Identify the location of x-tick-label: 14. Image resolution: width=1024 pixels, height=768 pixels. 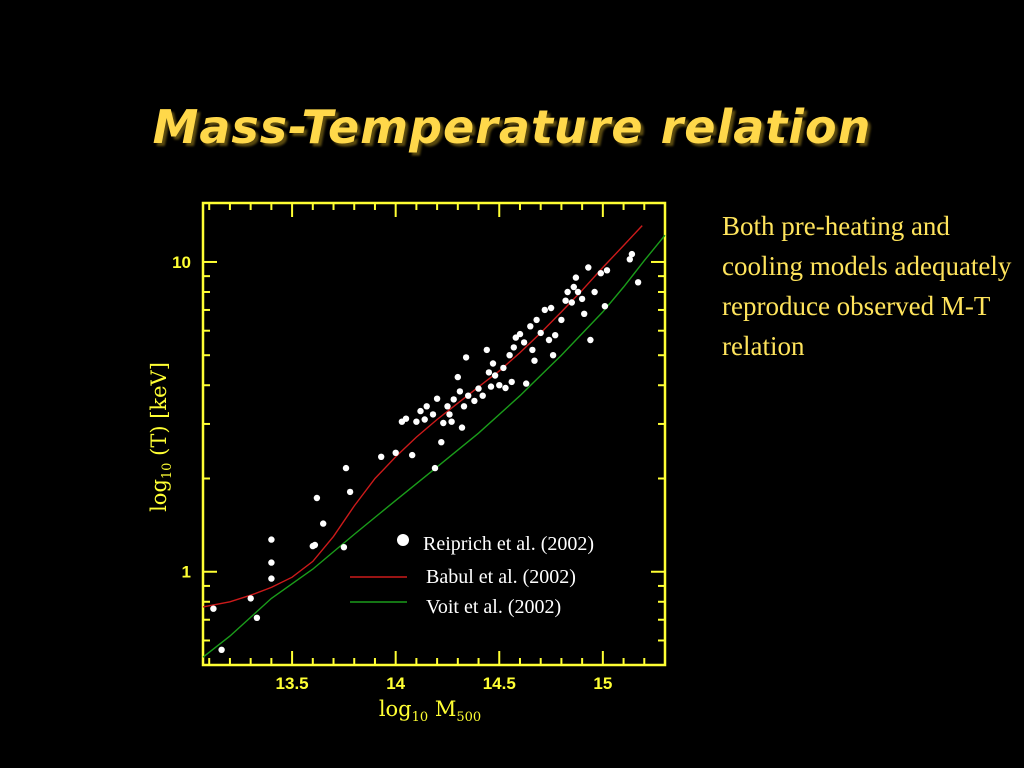
(395, 683).